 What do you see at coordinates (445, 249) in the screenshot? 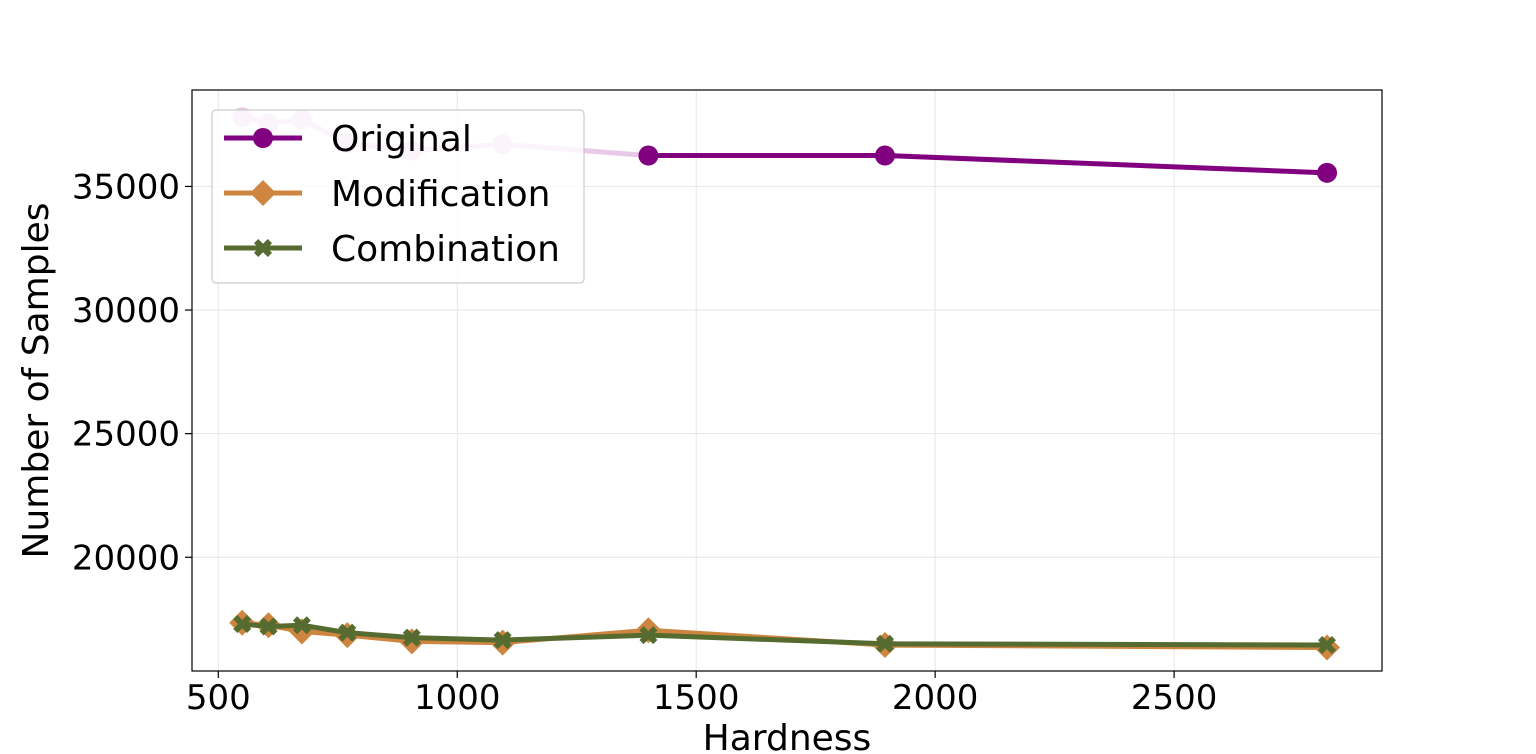
I see `legend-label: Combination` at bounding box center [445, 249].